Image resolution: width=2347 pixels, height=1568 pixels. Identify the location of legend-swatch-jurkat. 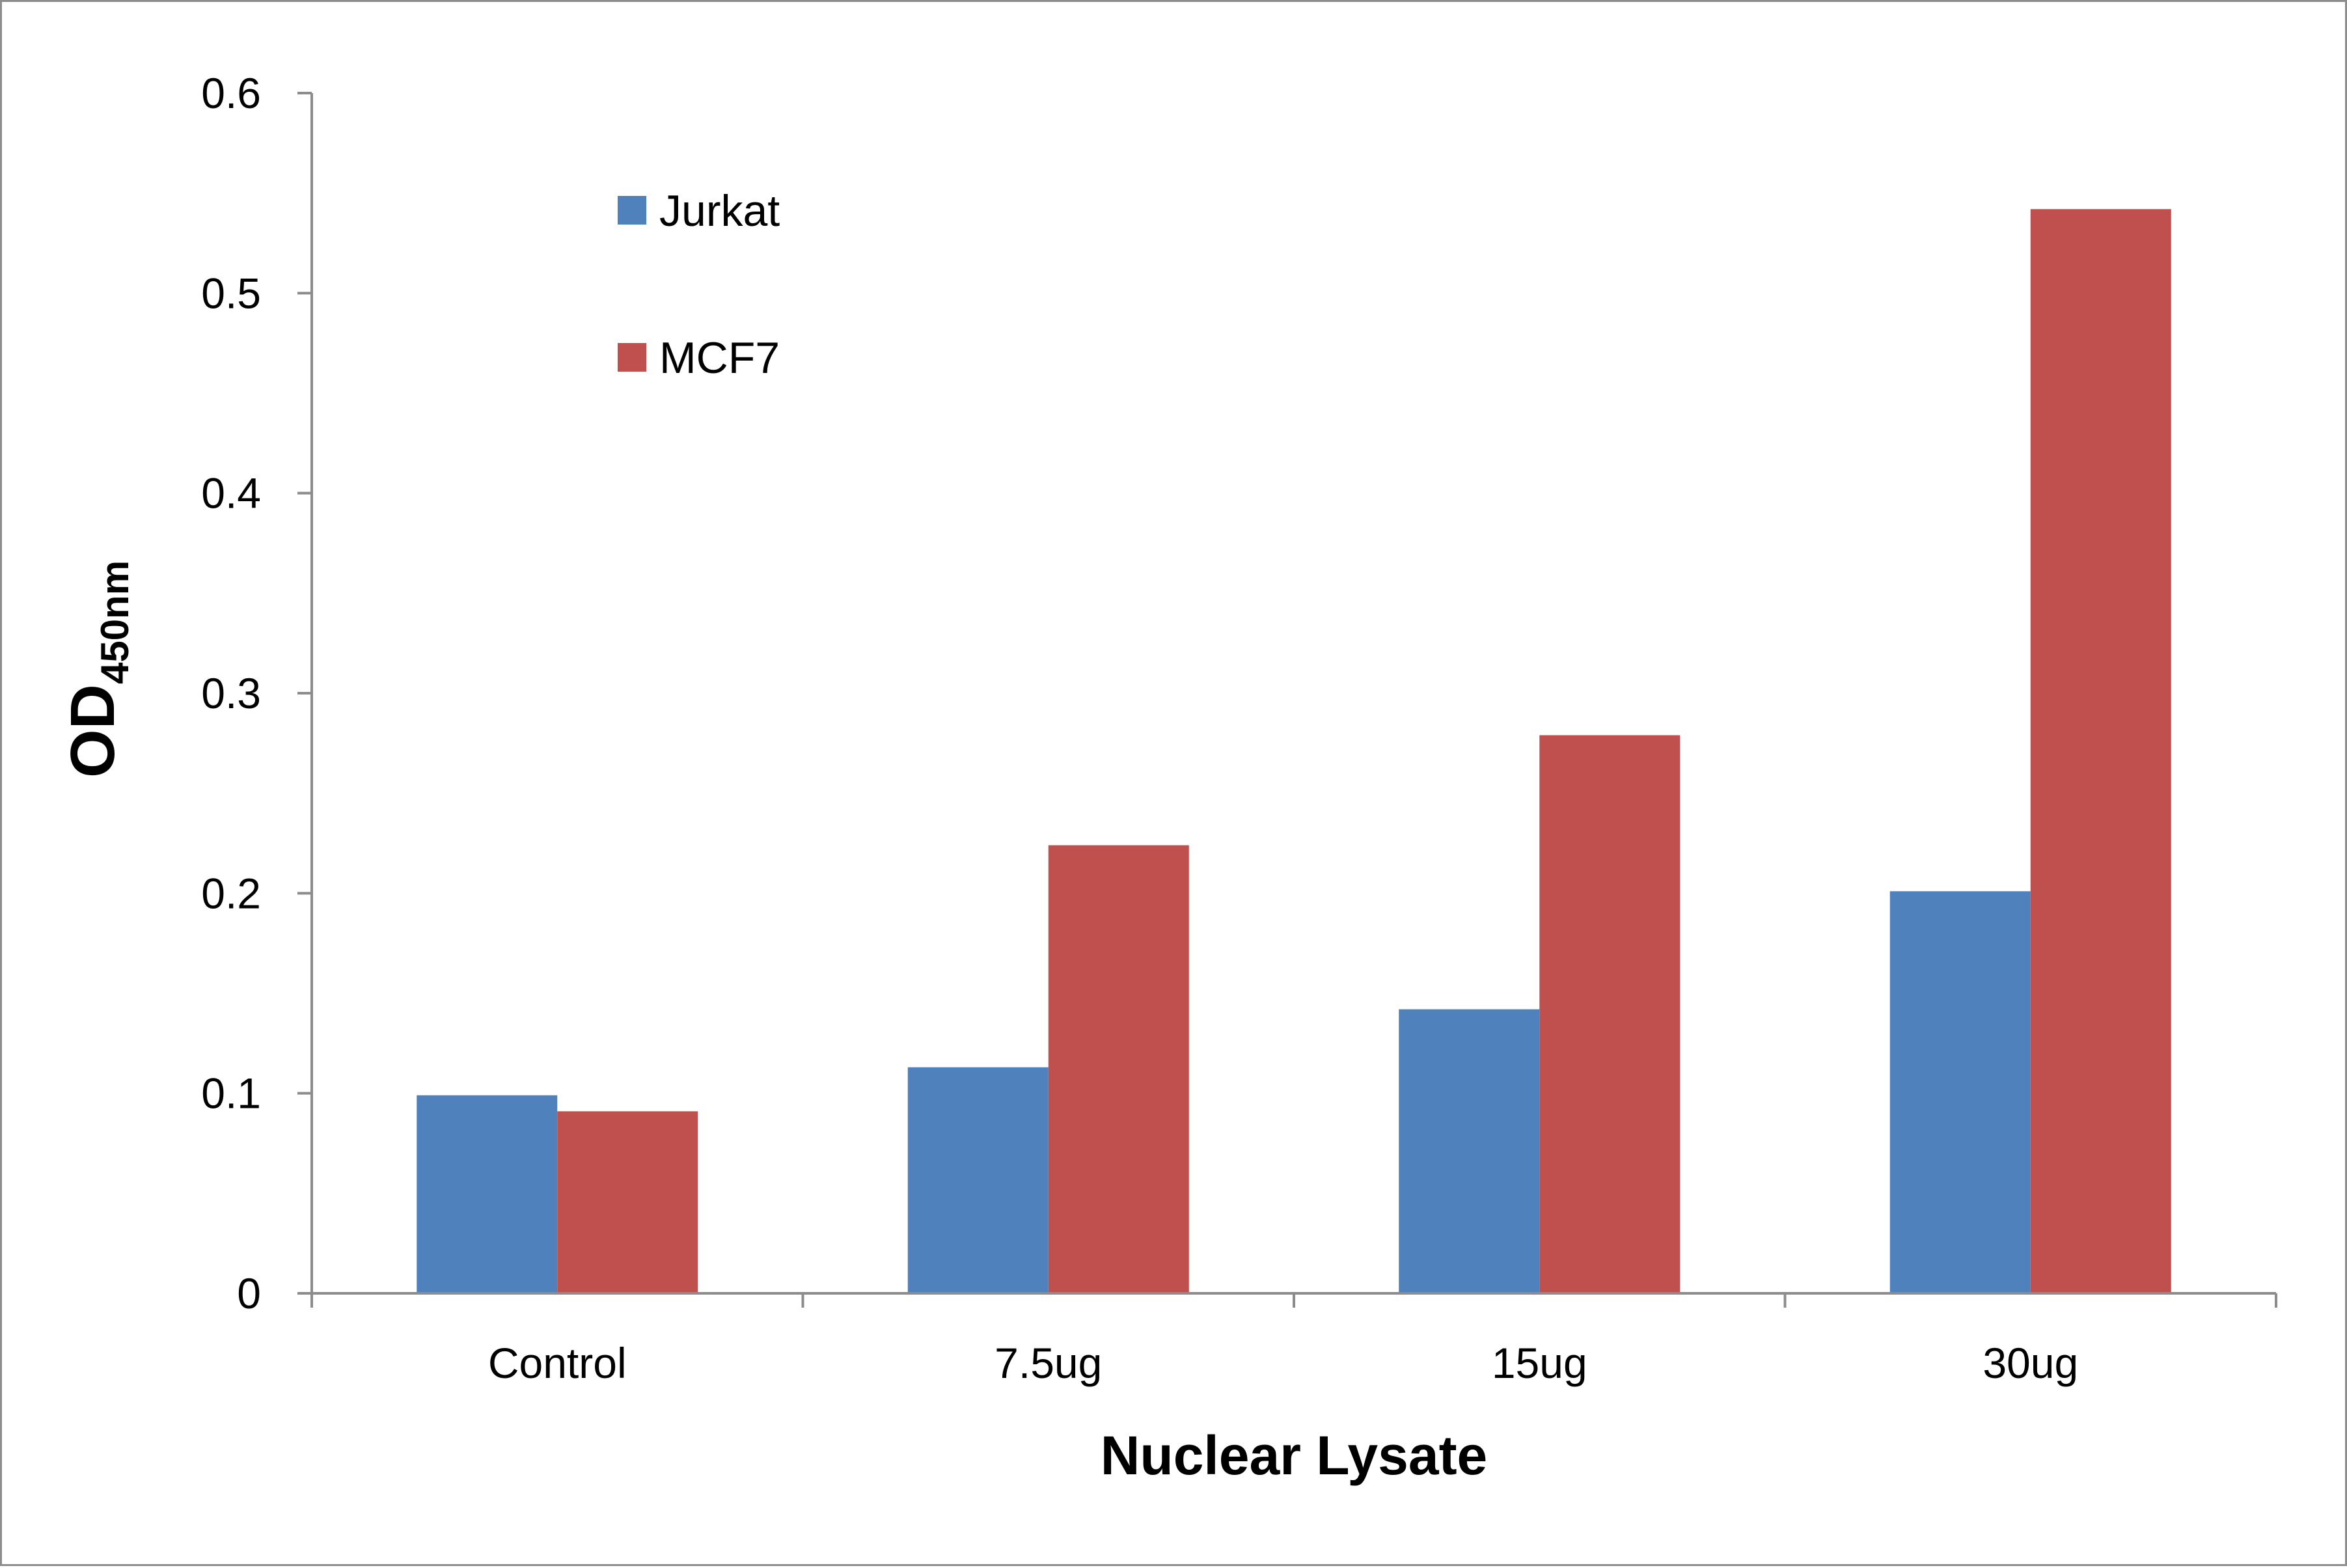
(632, 210).